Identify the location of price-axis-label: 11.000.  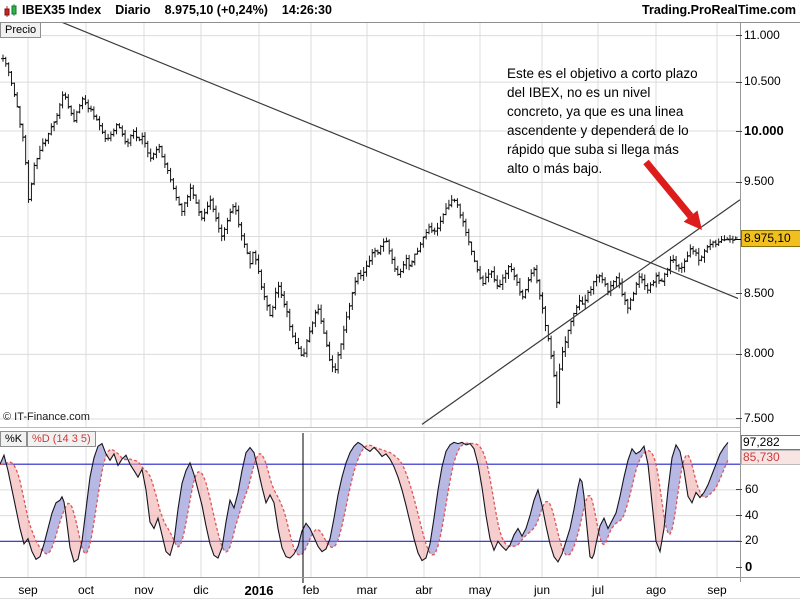
(762, 34).